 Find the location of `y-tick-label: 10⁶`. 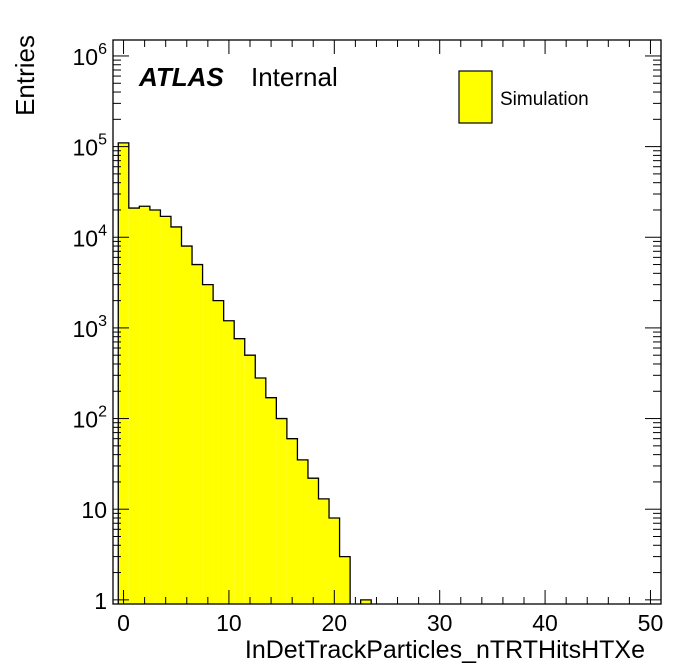

y-tick-label: 10⁶ is located at coordinates (90, 55).